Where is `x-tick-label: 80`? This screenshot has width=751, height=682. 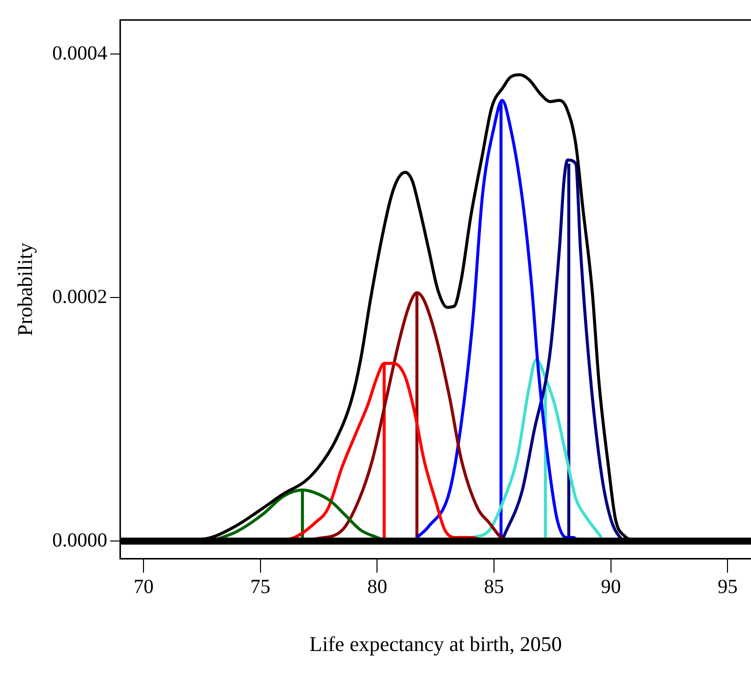
x-tick-label: 80 is located at coordinates (377, 587).